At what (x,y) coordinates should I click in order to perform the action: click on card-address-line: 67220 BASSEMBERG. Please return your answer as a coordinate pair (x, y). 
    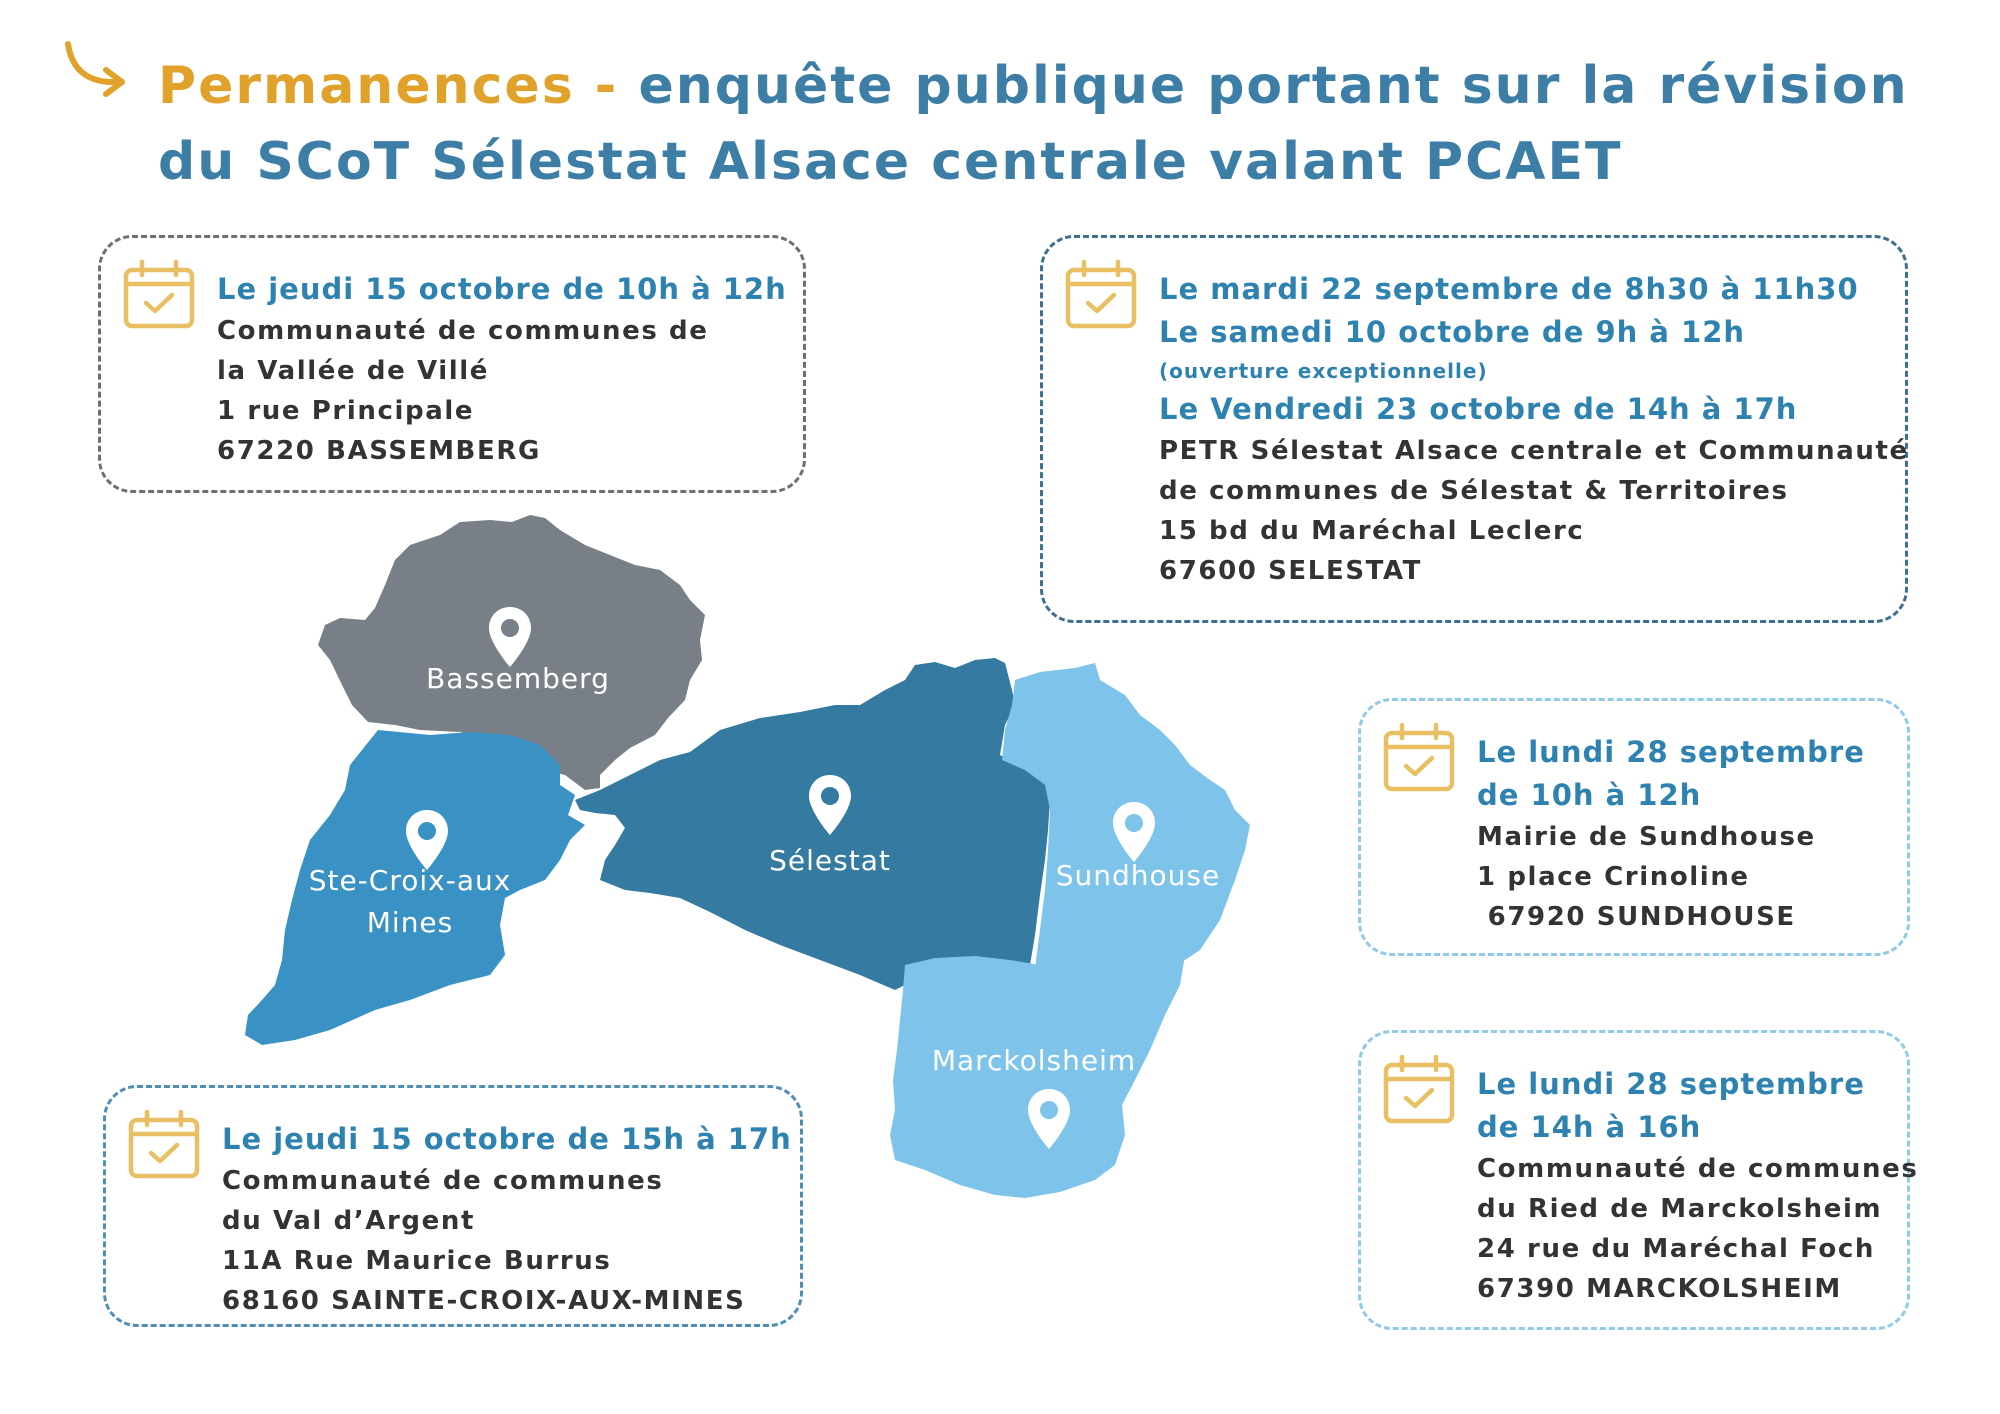
    Looking at the image, I should click on (379, 451).